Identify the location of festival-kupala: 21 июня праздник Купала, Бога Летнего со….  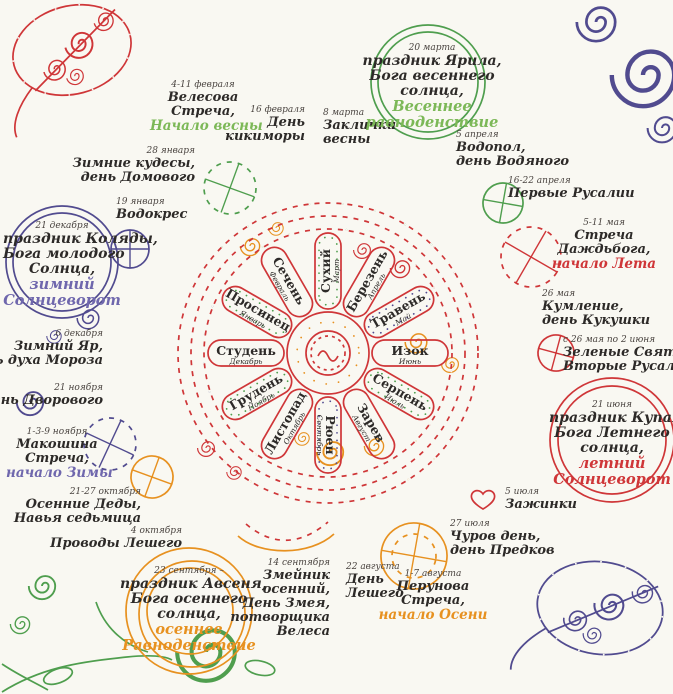
(611, 444).